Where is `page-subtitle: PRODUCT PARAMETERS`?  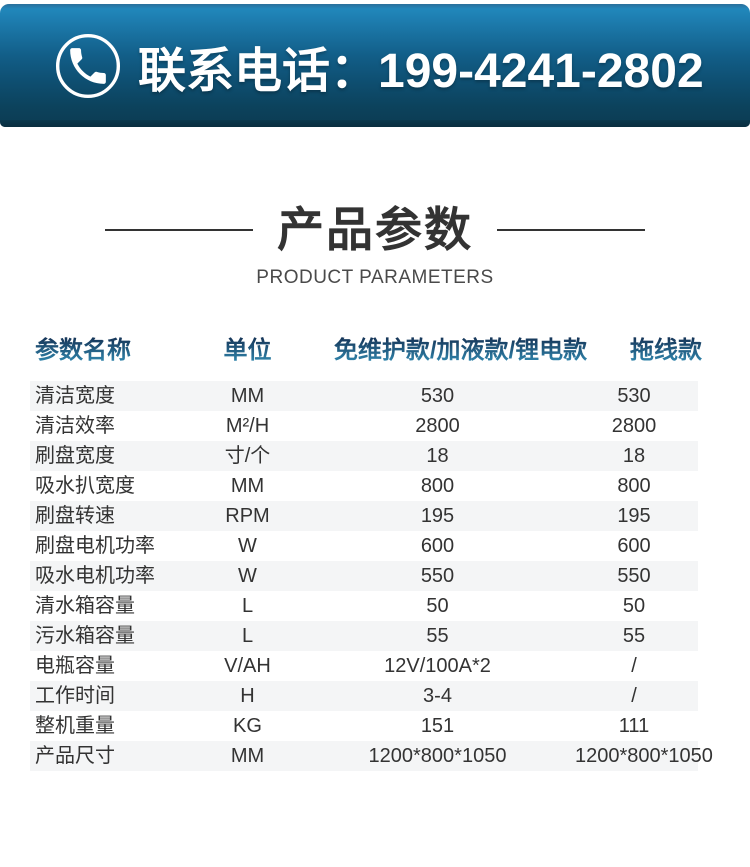 page-subtitle: PRODUCT PARAMETERS is located at coordinates (375, 278).